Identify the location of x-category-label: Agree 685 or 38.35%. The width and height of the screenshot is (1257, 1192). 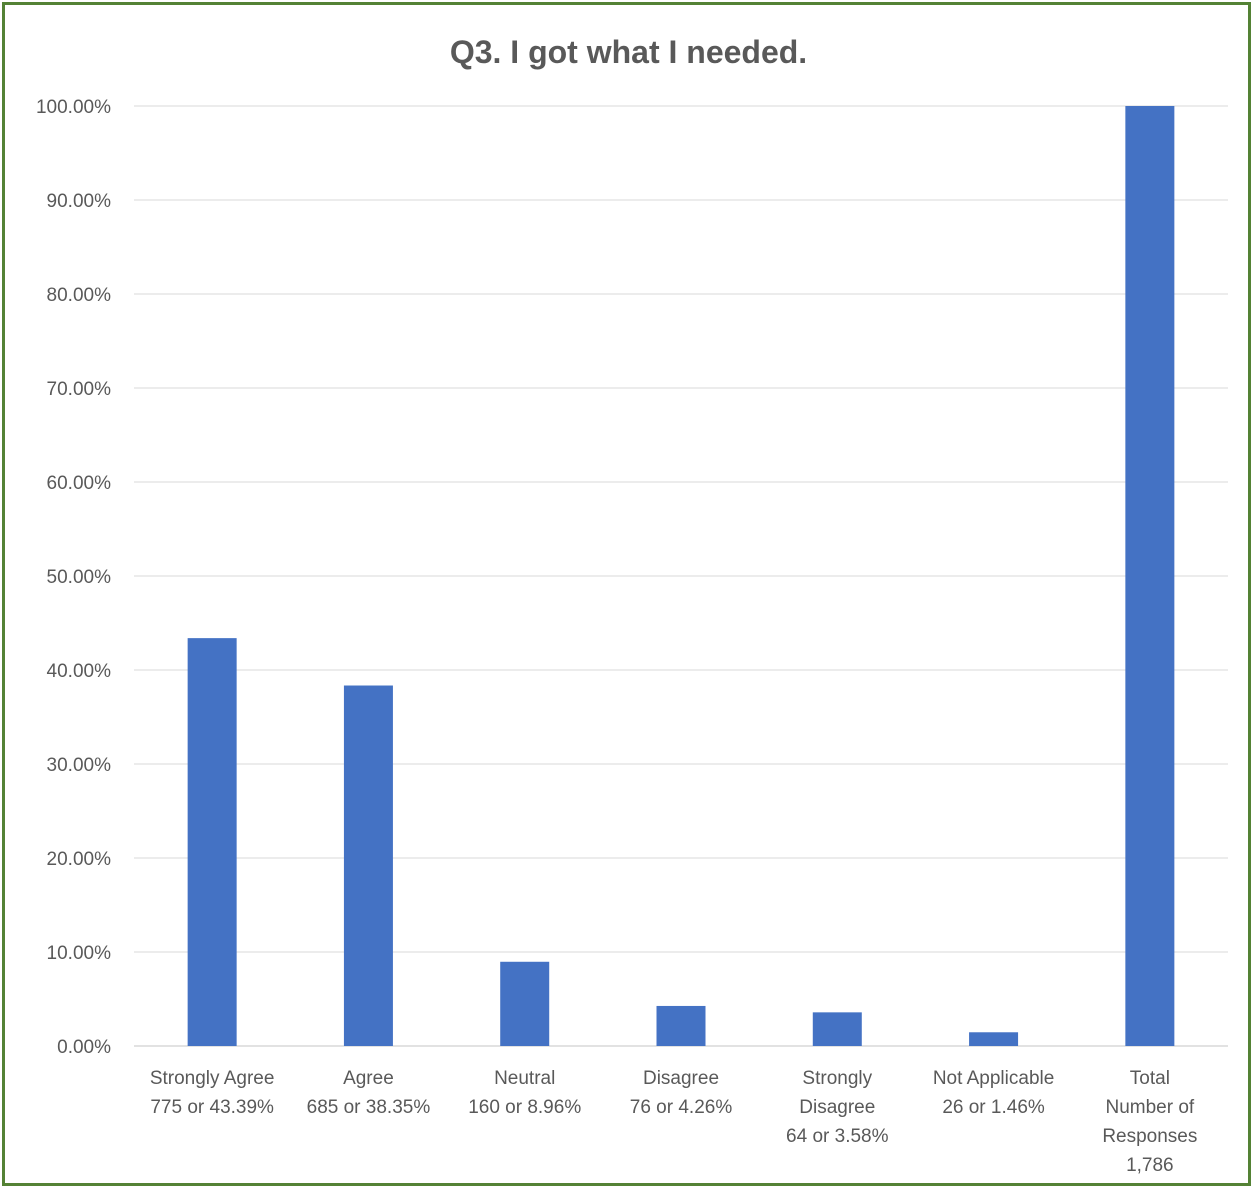
(369, 1093).